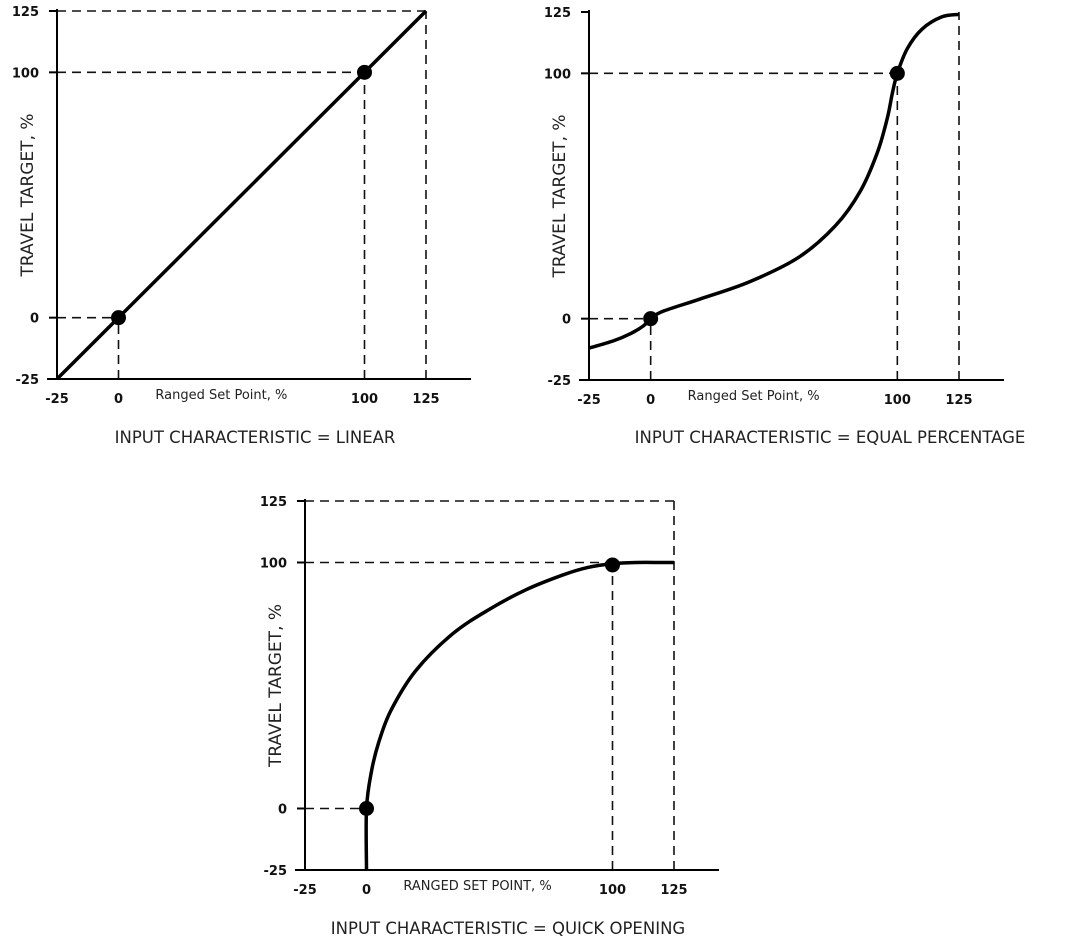  I want to click on chart-caption: INPUT CHARACTERISTIC = LINEAR, so click(255, 437).